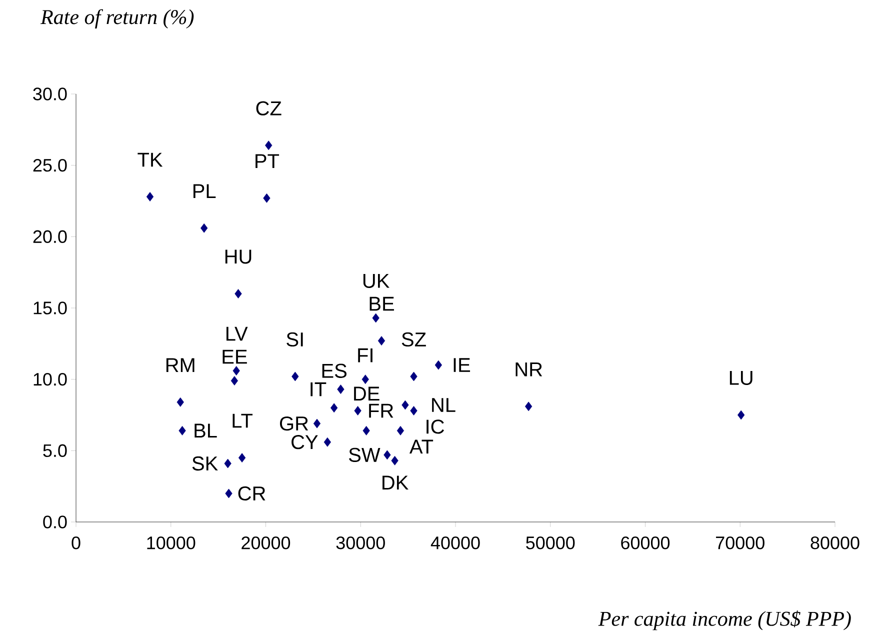 This screenshot has height=638, width=872. Describe the element at coordinates (180, 365) in the screenshot. I see `annotation: RM` at that location.